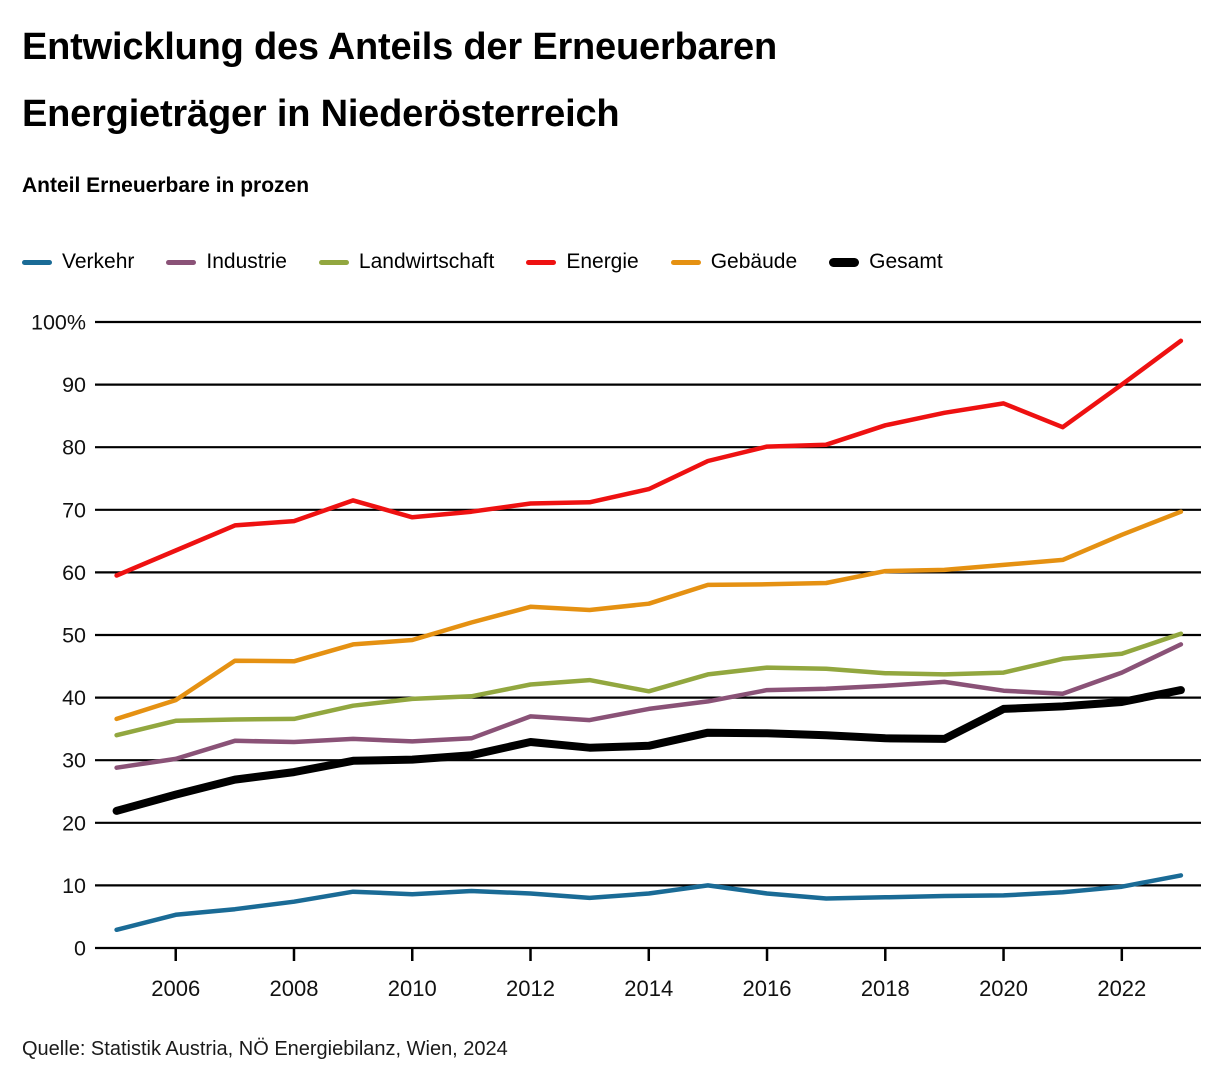  I want to click on legend-swatch-gebaeude, so click(685, 262).